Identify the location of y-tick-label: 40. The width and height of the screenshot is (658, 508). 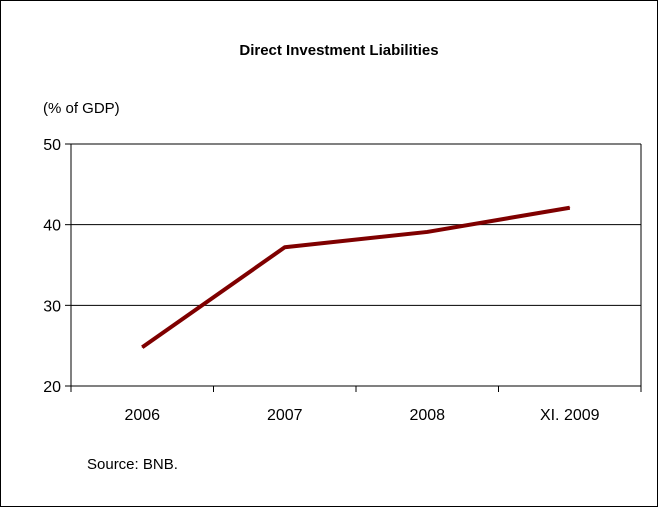
(52, 226).